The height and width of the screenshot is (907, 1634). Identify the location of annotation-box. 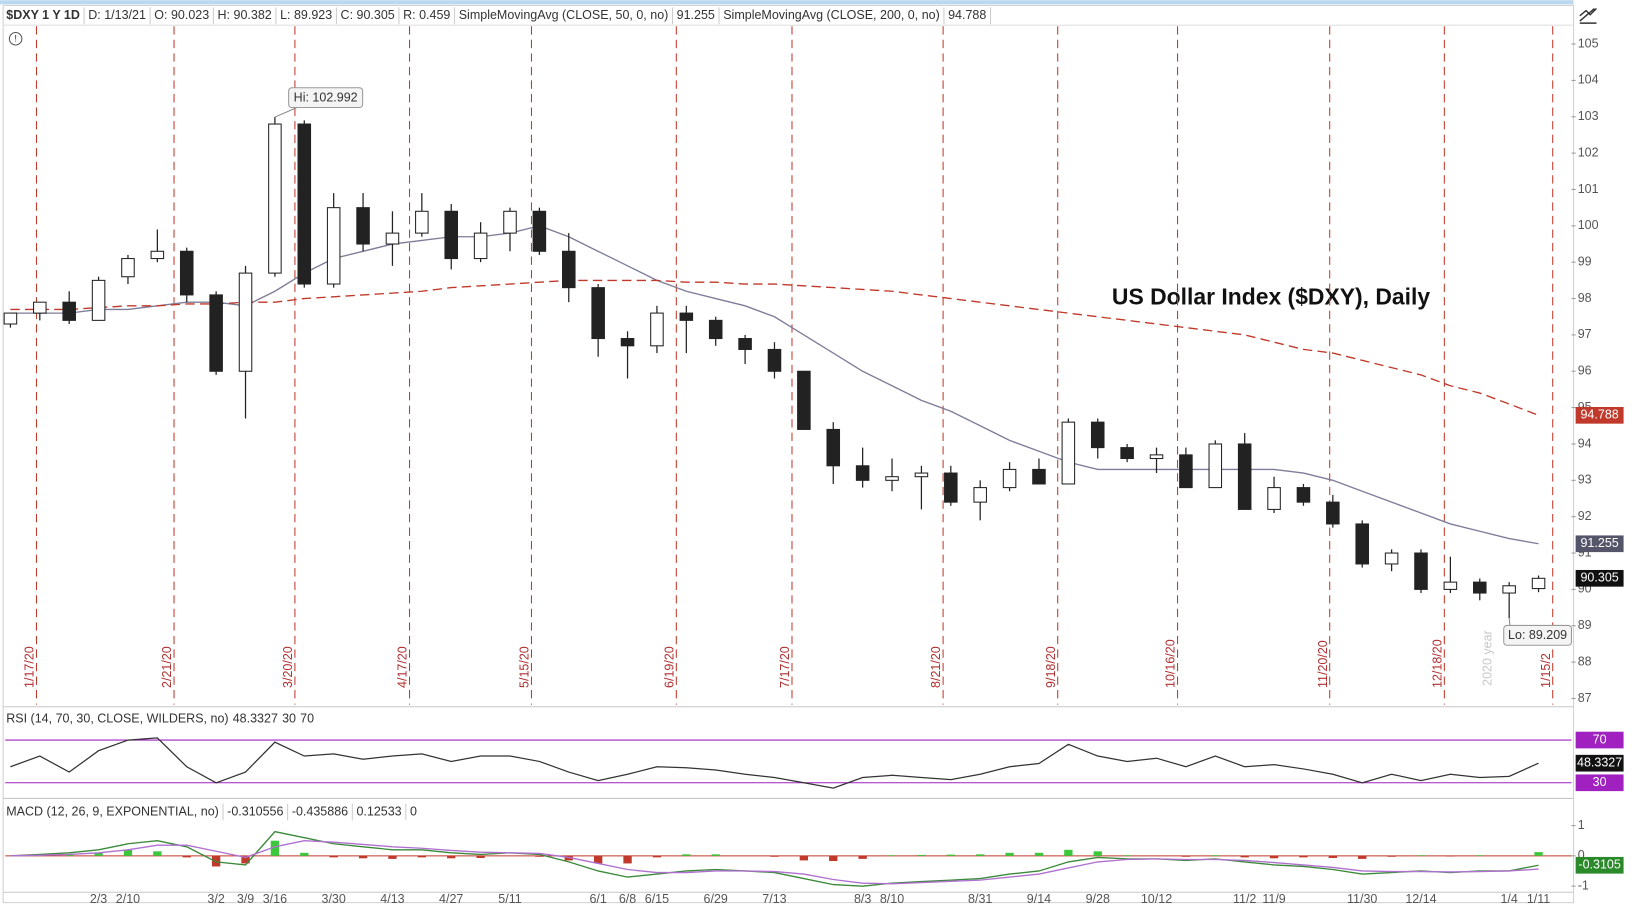
(326, 98).